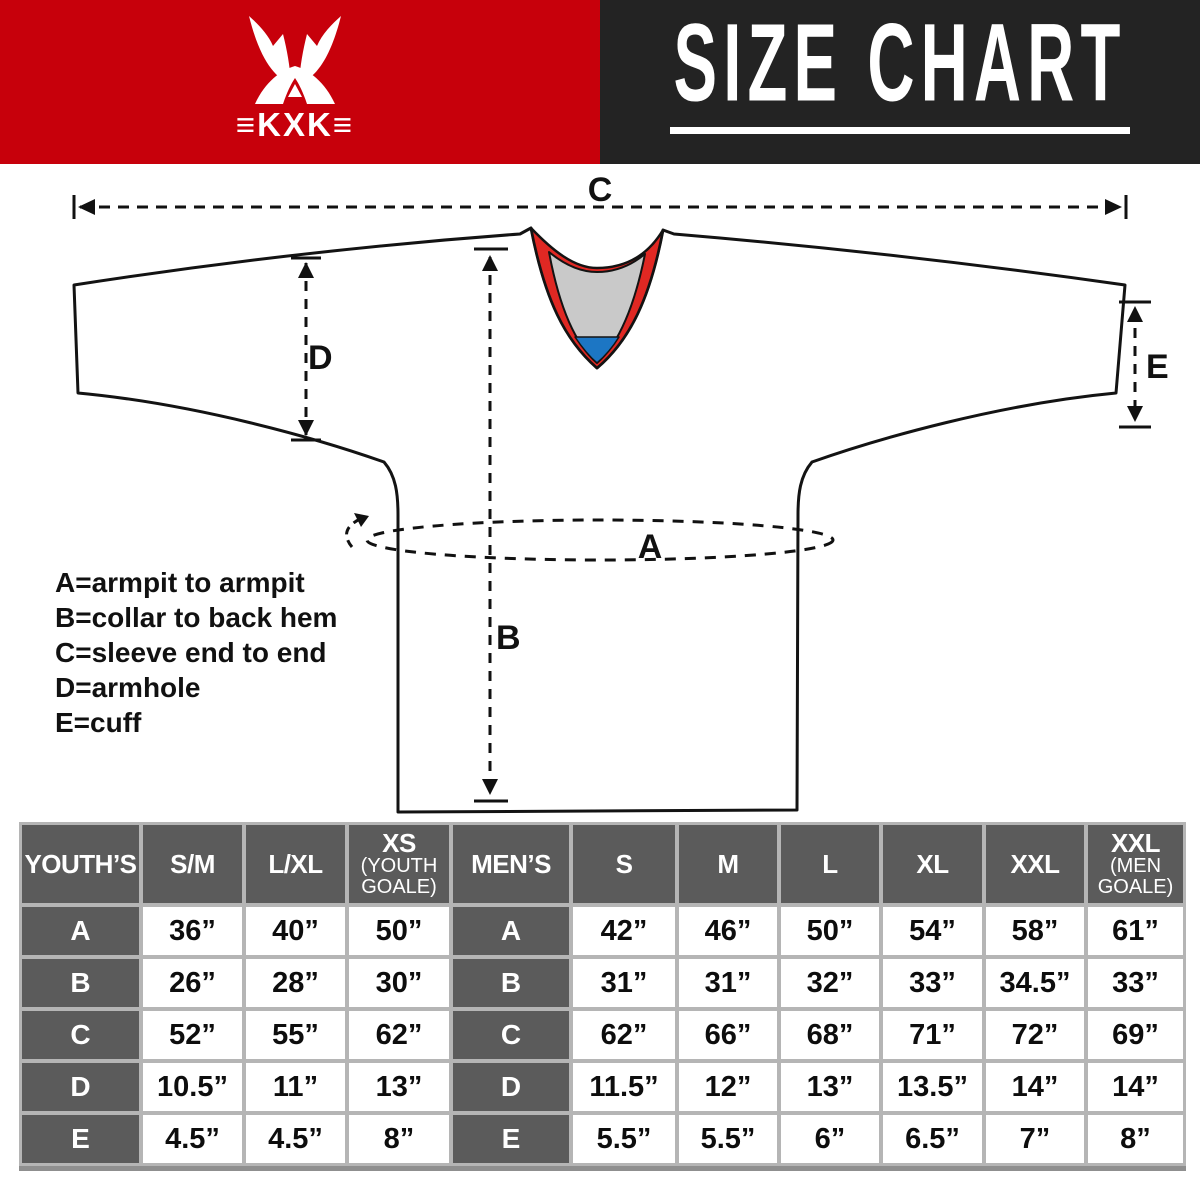 The image size is (1200, 1200). What do you see at coordinates (932, 1087) in the screenshot?
I see `value-cell: 13.5”` at bounding box center [932, 1087].